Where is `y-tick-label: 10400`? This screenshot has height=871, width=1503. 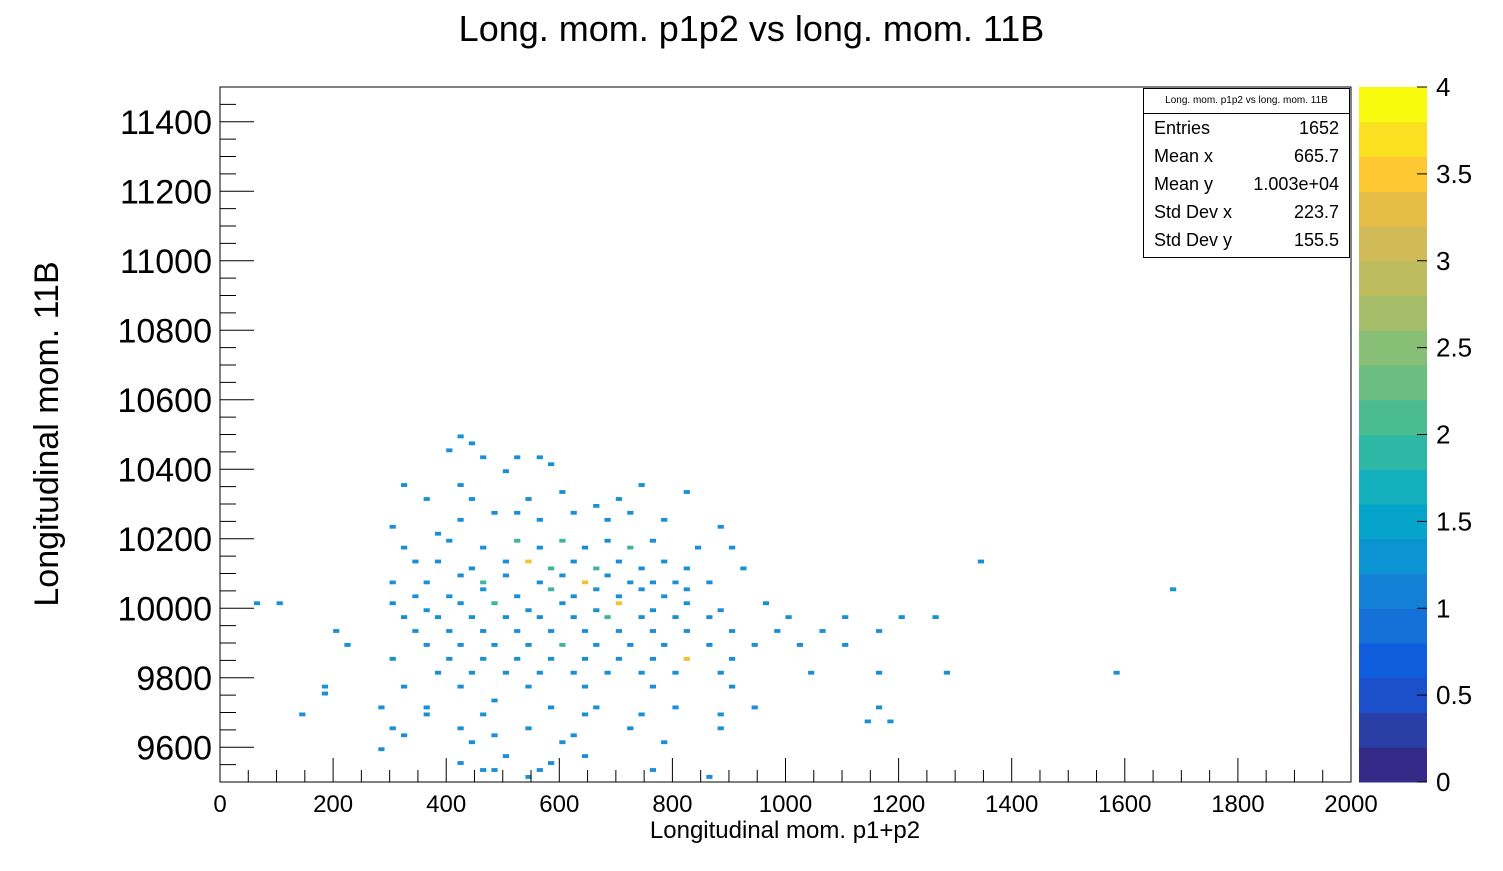
y-tick-label: 10400 is located at coordinates (164, 470).